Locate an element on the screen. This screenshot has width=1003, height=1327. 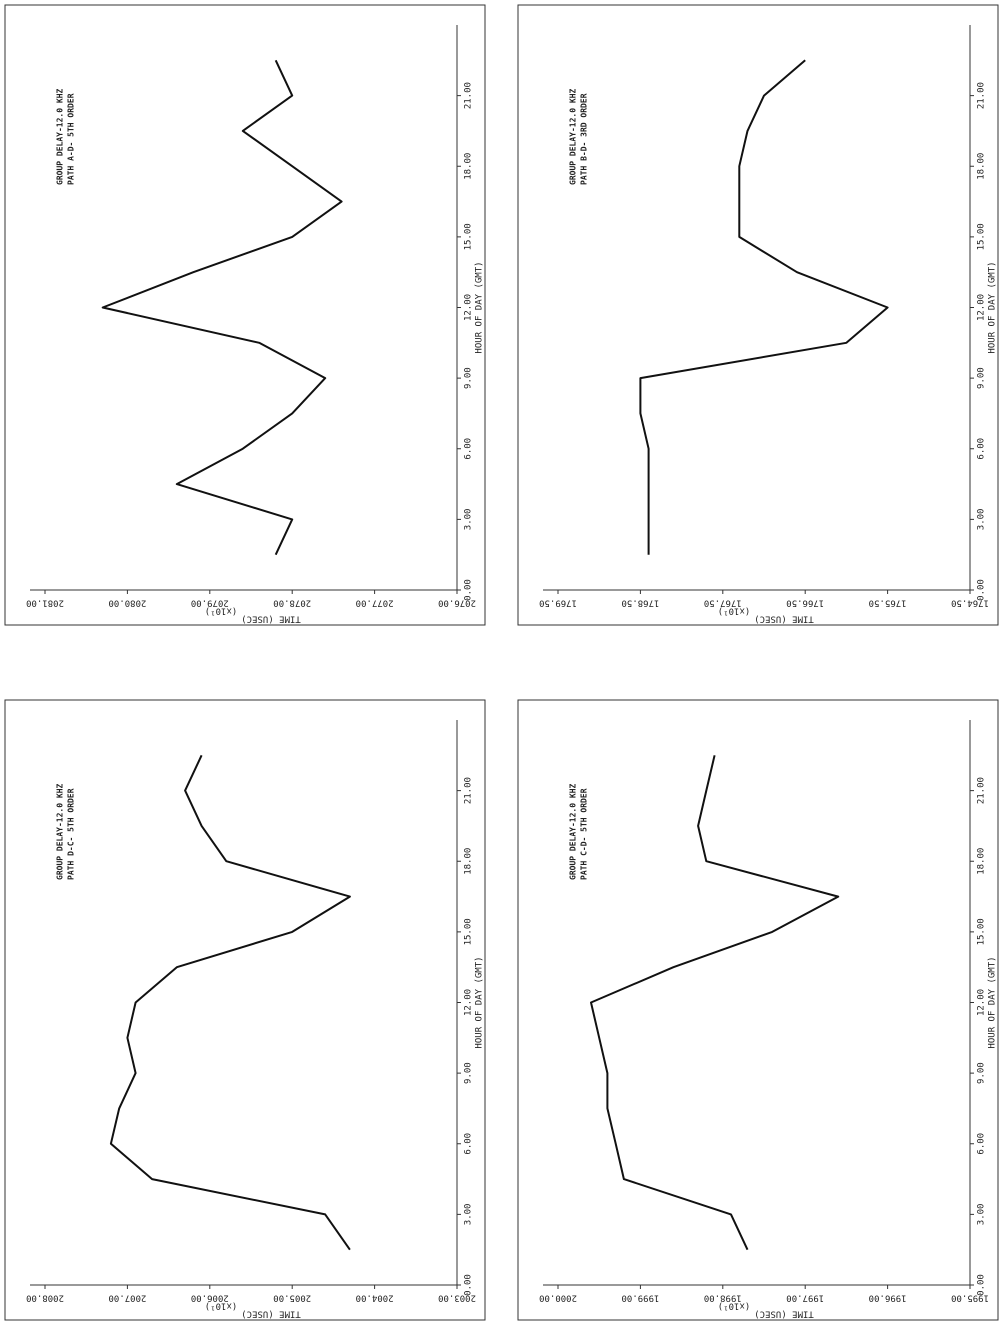
y-tick-label: 2000.00 is located at coordinates (558, 1298).